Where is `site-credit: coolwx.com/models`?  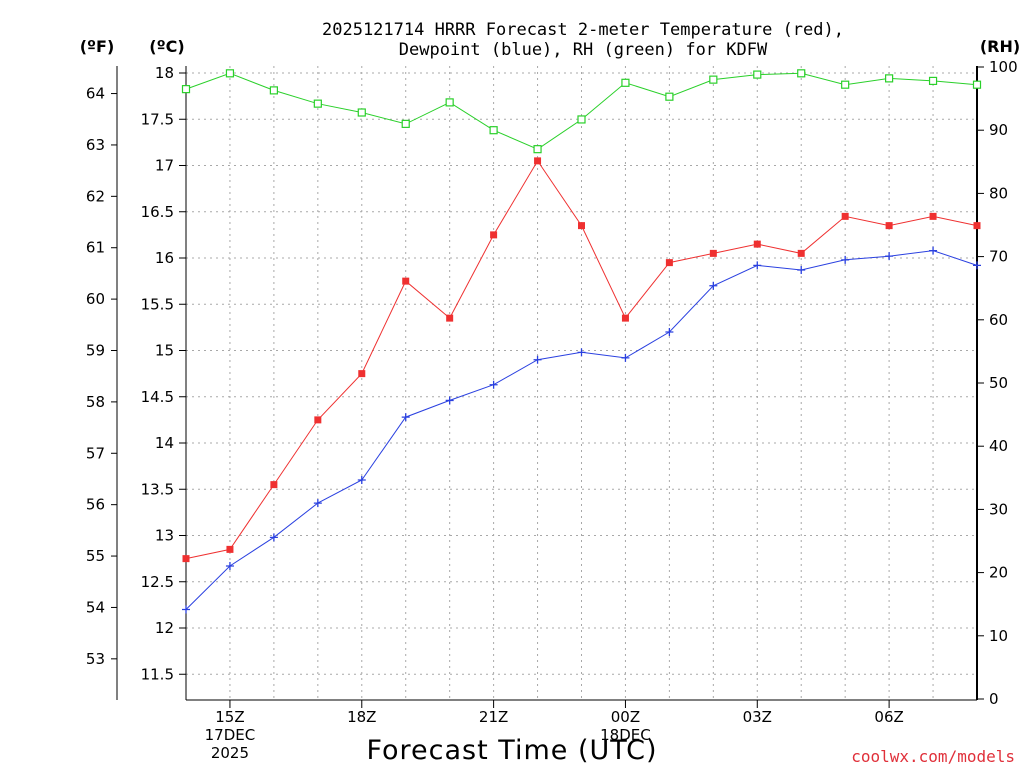 site-credit: coolwx.com/models is located at coordinates (933, 756).